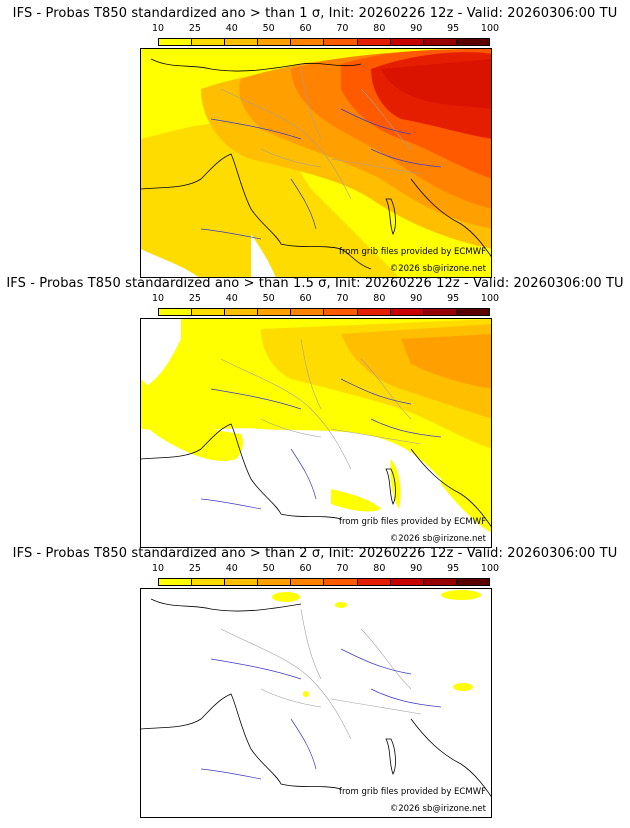  I want to click on sea-iberia, so click(263, 255).